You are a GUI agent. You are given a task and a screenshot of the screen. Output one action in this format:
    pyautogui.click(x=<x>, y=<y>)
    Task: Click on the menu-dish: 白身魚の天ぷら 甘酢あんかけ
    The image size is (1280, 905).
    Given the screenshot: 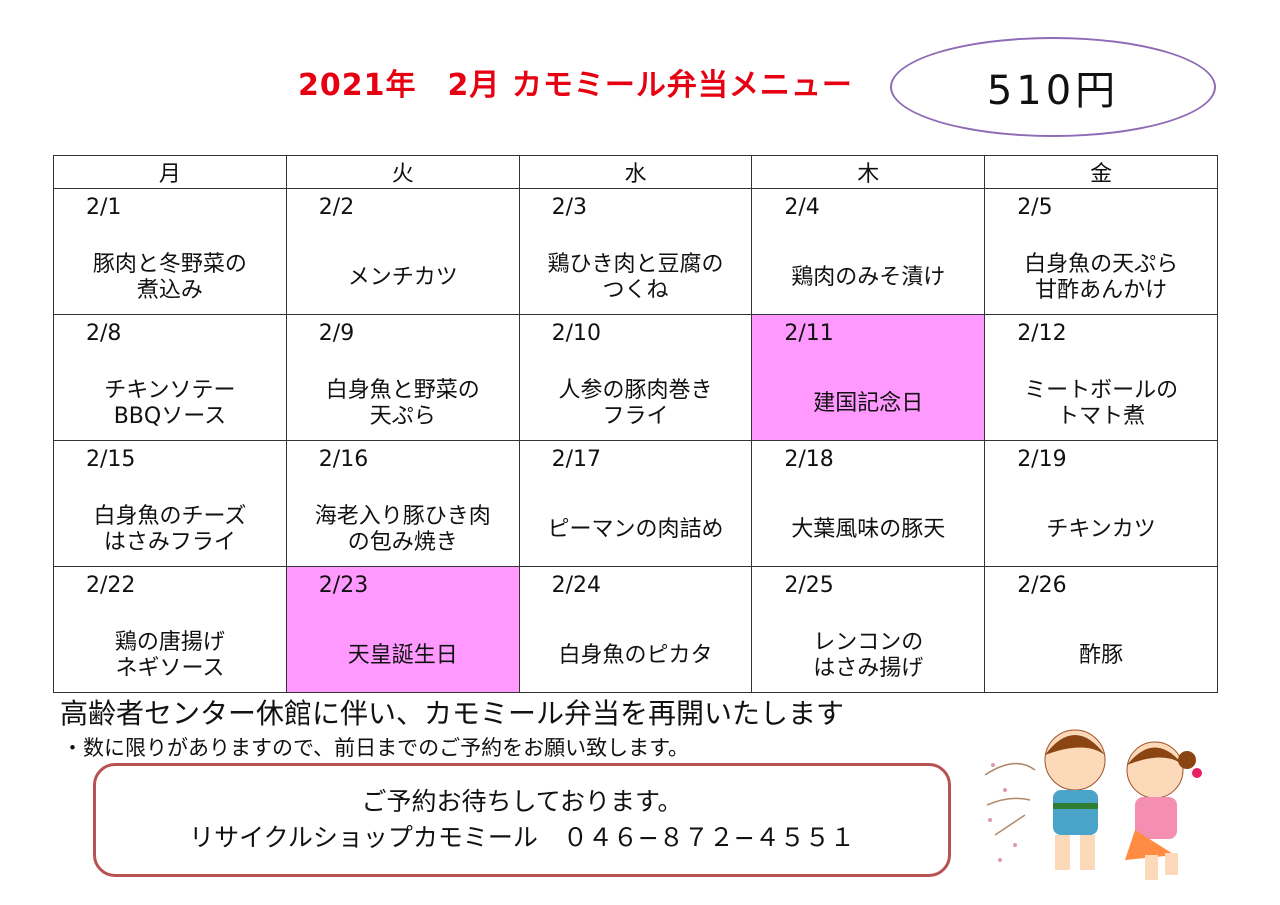 What is the action you would take?
    pyautogui.click(x=1101, y=277)
    